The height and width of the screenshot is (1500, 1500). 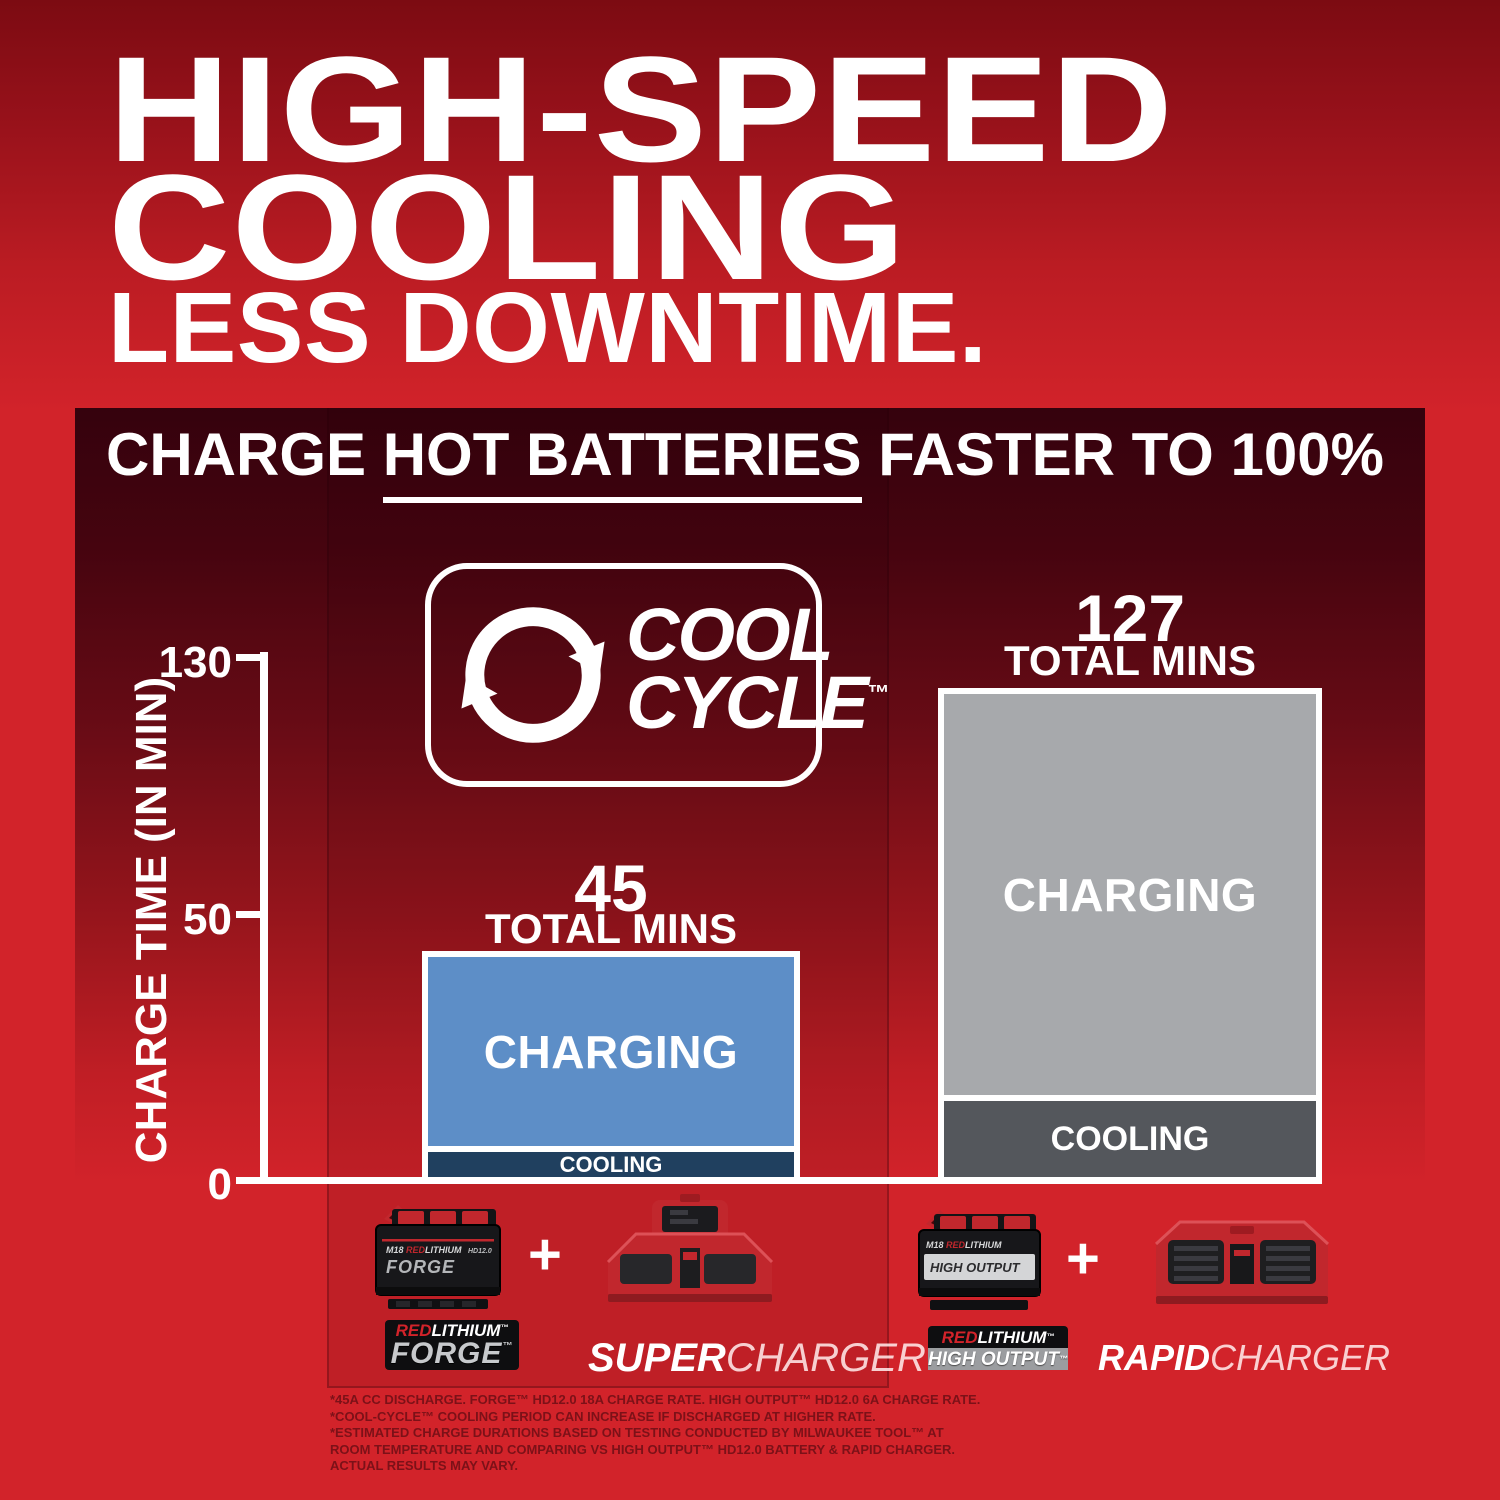 What do you see at coordinates (1083, 1258) in the screenshot?
I see `plus-sign-right: +` at bounding box center [1083, 1258].